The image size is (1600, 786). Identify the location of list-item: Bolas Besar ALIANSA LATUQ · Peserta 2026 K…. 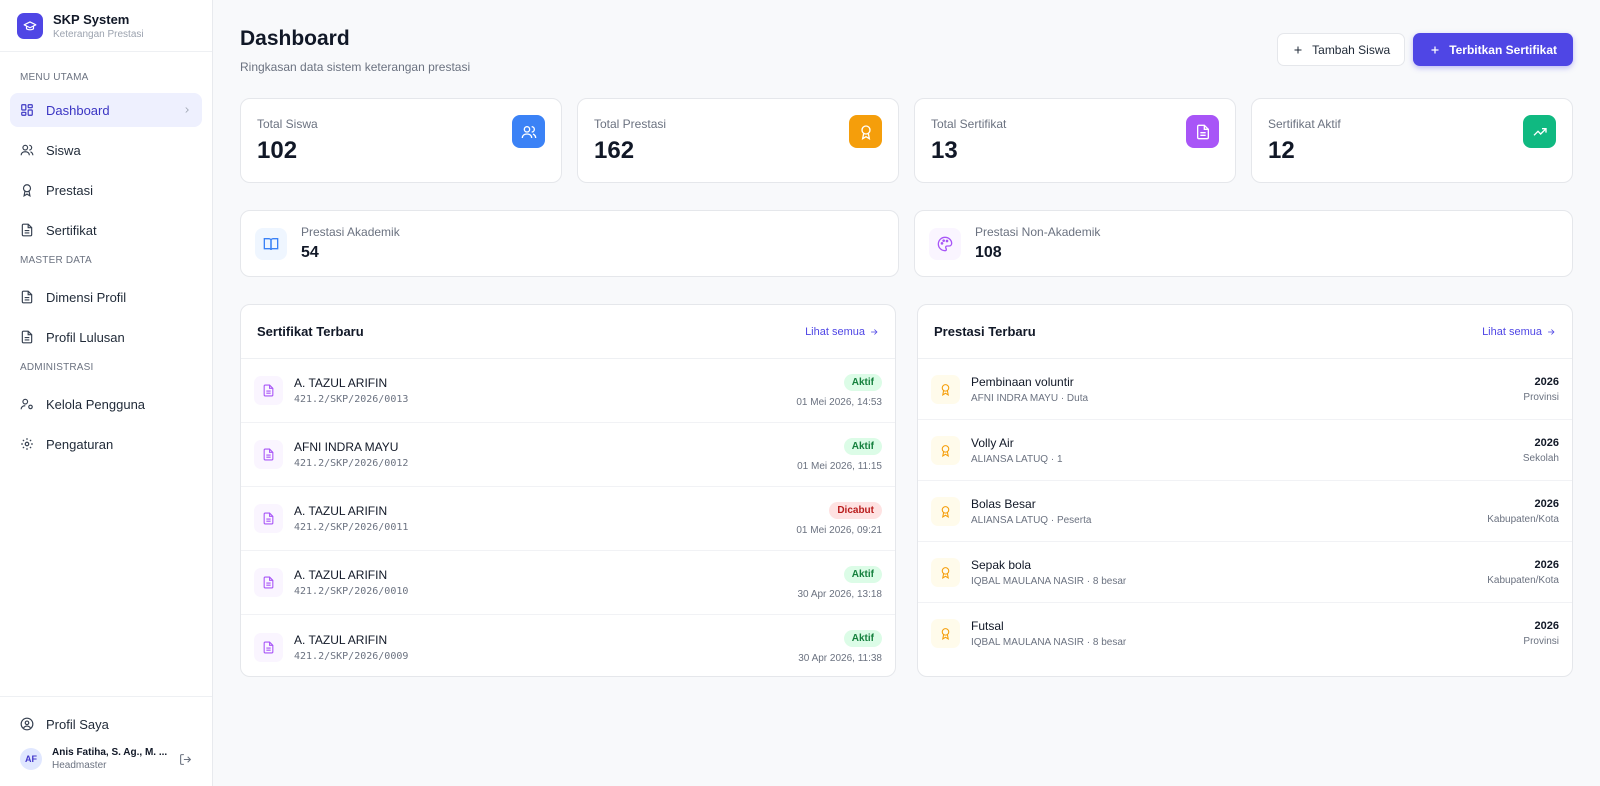
(1245, 511).